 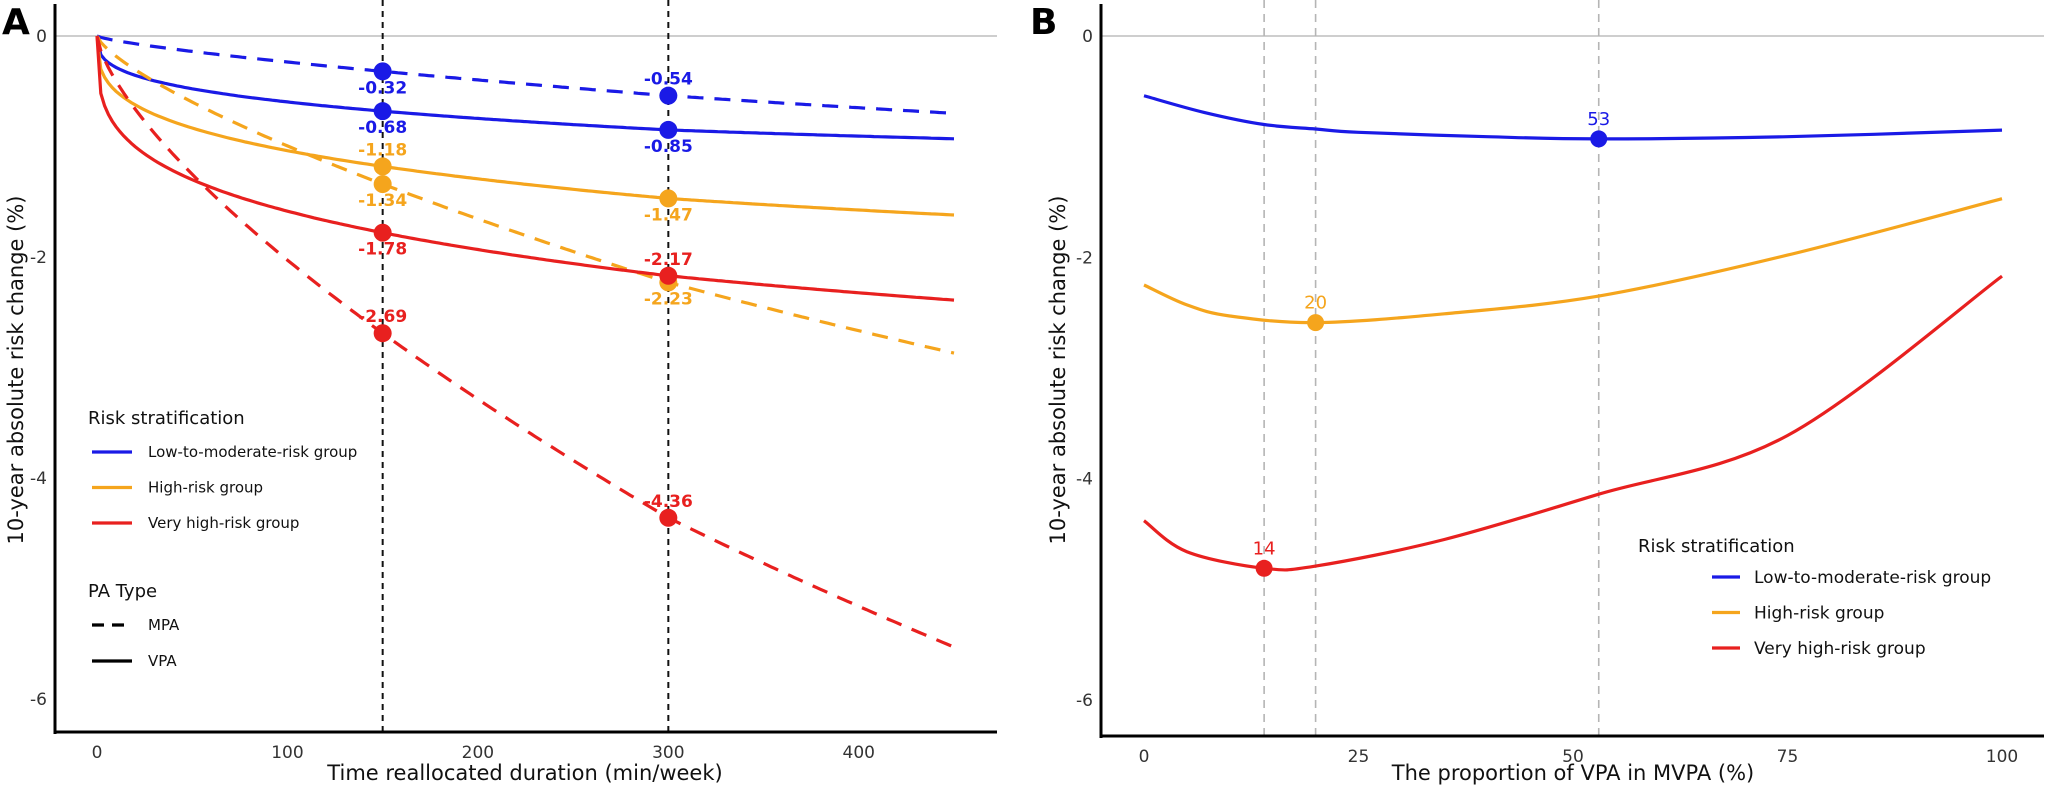 I want to click on panel-label-a: A, so click(x=16, y=22).